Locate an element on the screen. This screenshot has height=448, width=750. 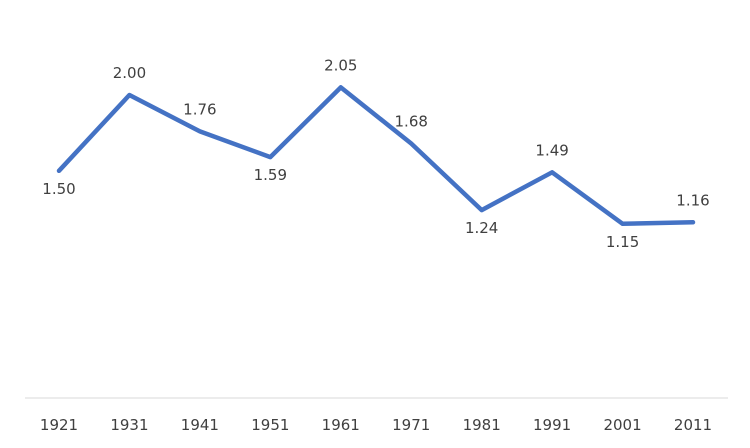
x-tick-label: 1981 is located at coordinates (482, 425).